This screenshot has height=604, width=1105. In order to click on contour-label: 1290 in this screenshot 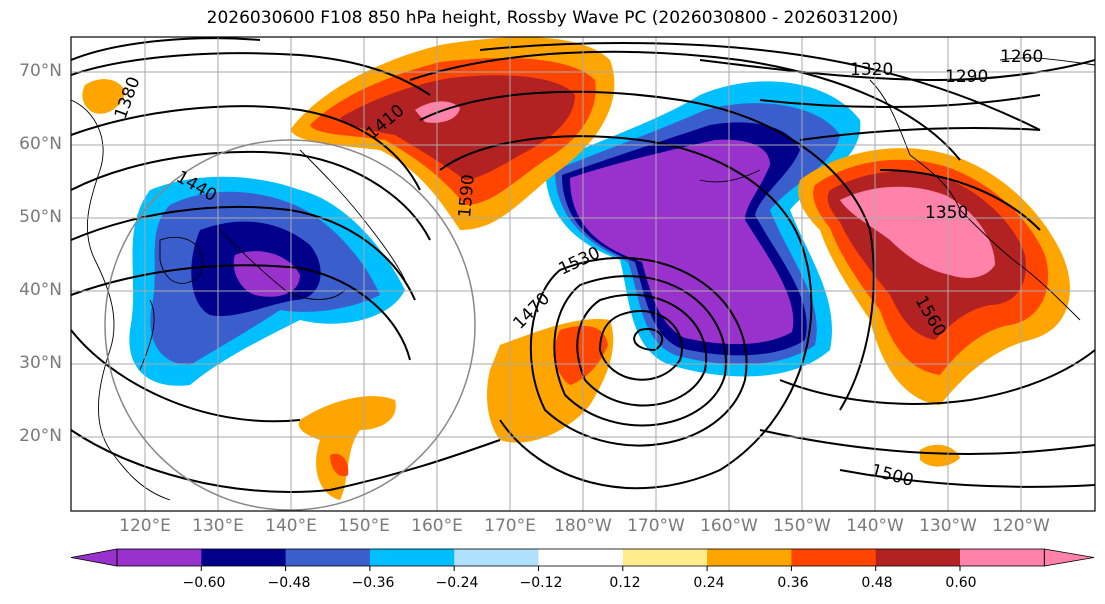, I will do `click(966, 77)`.